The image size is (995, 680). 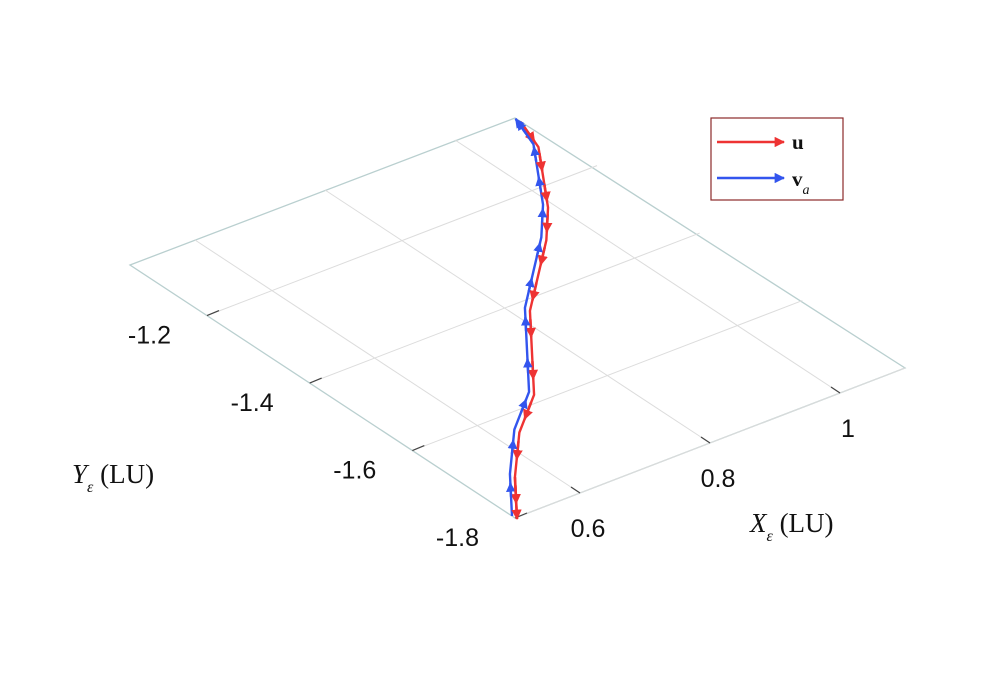 What do you see at coordinates (801, 182) in the screenshot?
I see `legend-label-va: va` at bounding box center [801, 182].